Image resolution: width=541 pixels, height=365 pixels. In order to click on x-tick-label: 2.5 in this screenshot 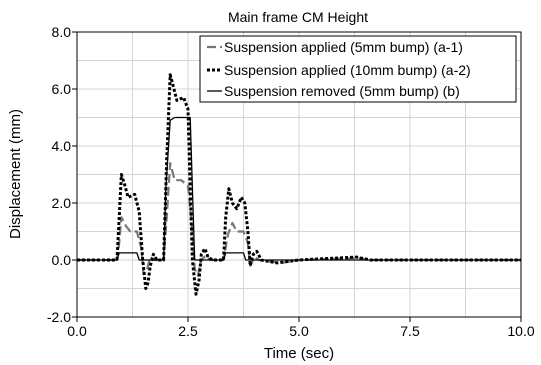, I will do `click(188, 331)`.